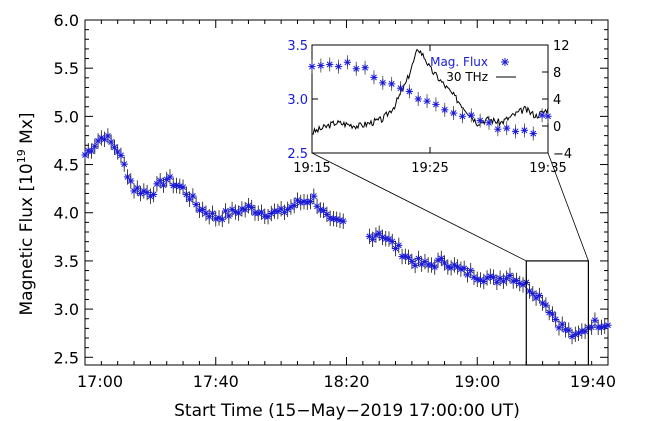 The width and height of the screenshot is (651, 421). I want to click on y-tick-label: 5.0, so click(66, 116).